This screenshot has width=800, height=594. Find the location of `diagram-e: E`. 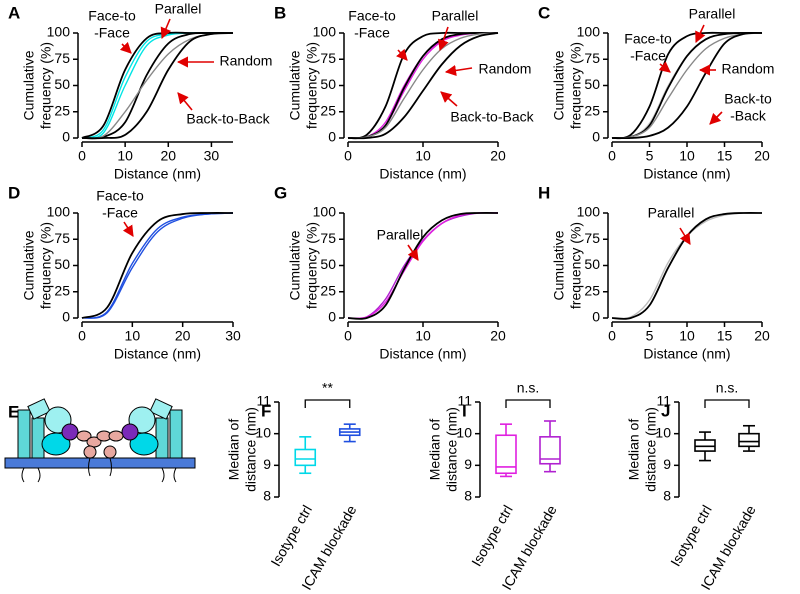

diagram-e: E is located at coordinates (100, 440).